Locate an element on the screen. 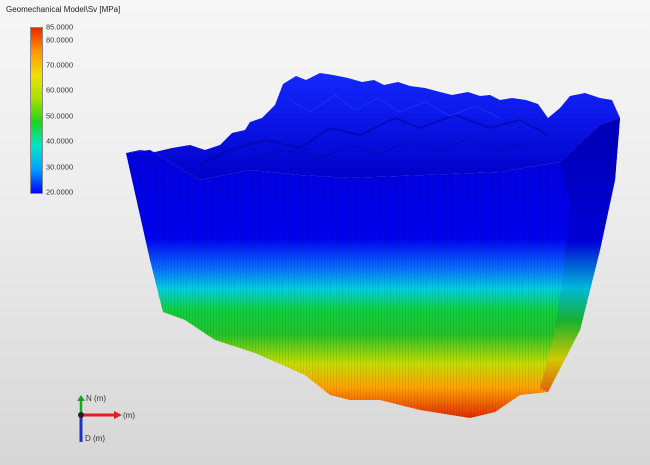 This screenshot has height=465, width=650. north-axis-label: N (m) is located at coordinates (96, 398).